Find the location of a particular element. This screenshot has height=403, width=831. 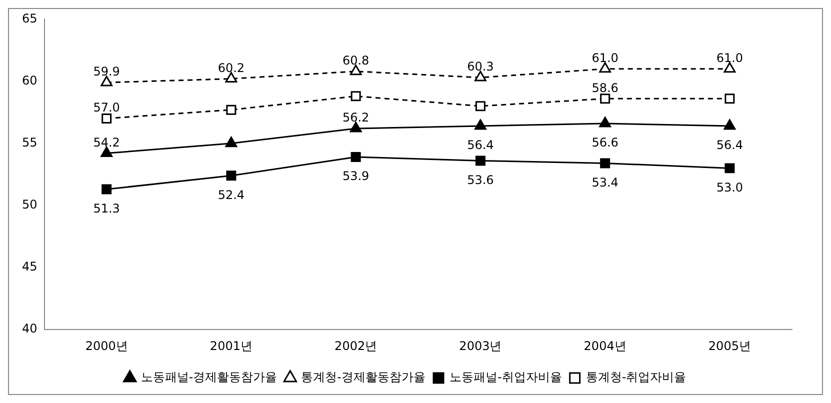

x-tick-label: 2002년 is located at coordinates (356, 345).